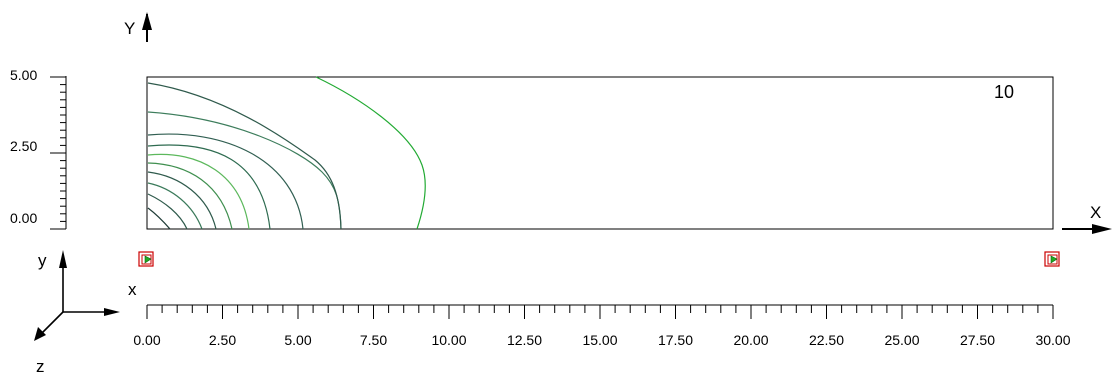 This screenshot has width=1119, height=374. I want to click on y-tick-labels: 5.00 2.50 0.00, so click(23, 146).